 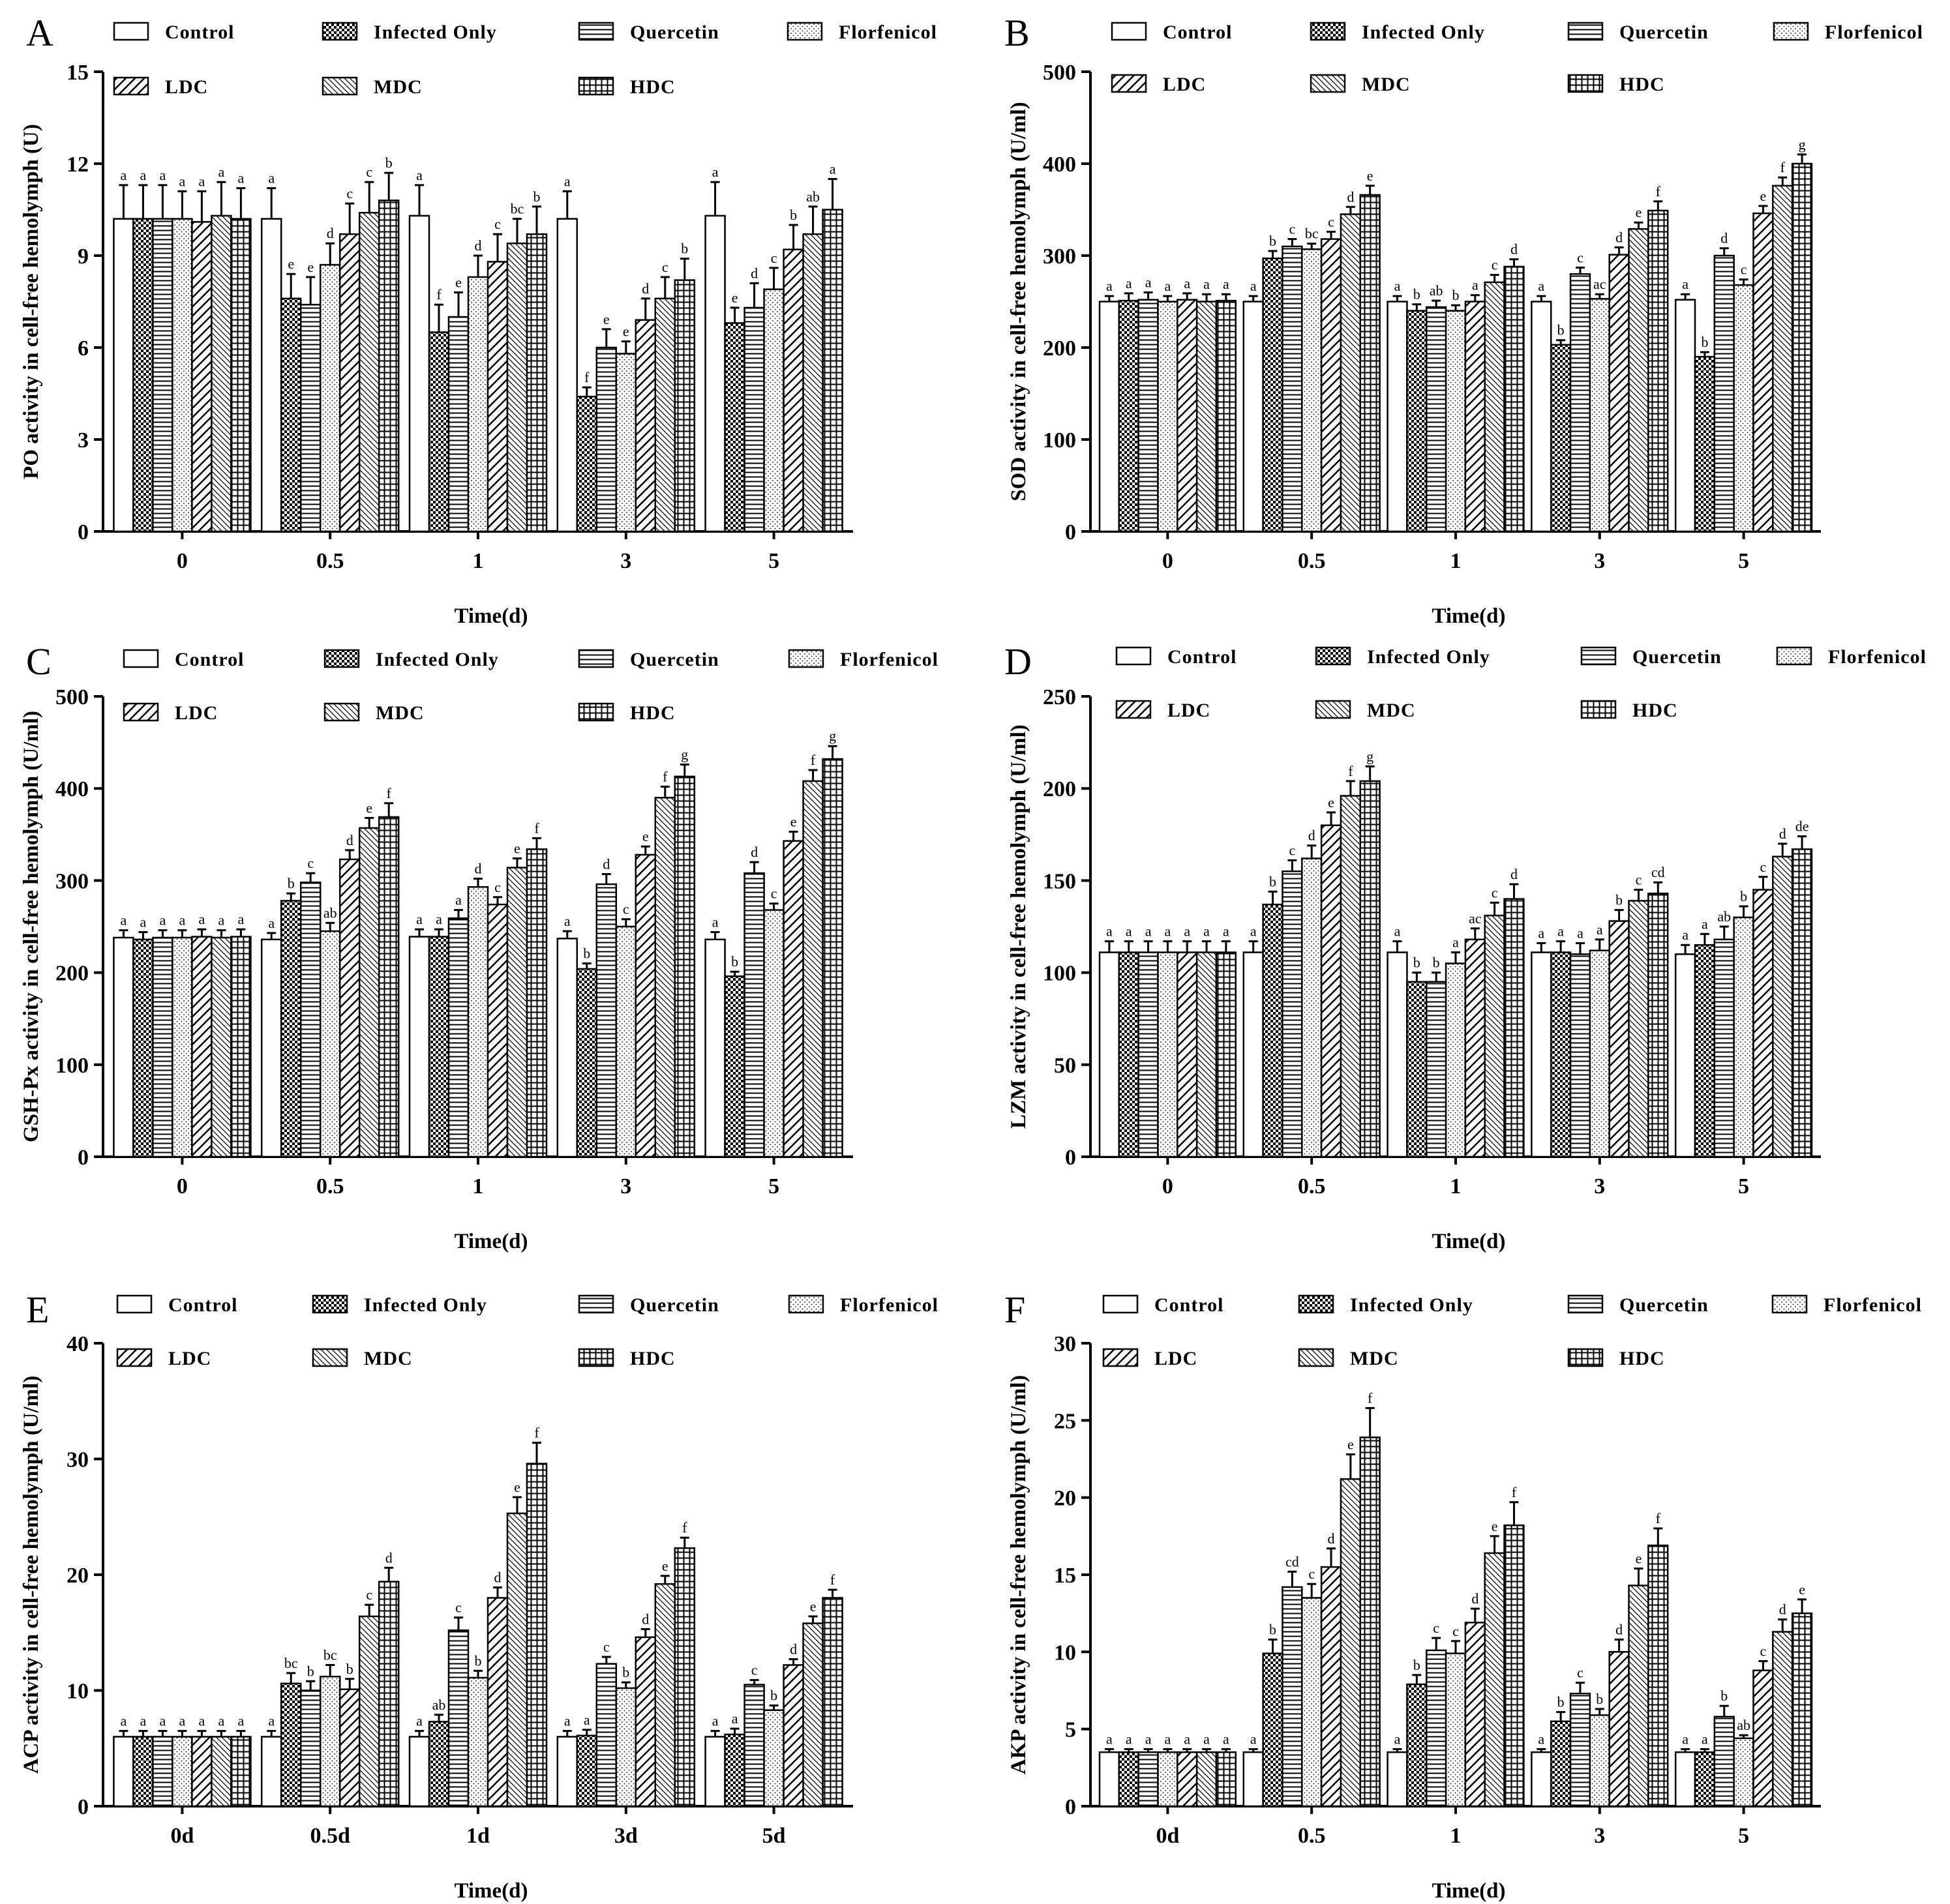 What do you see at coordinates (39, 661) in the screenshot?
I see `panel-letter: C` at bounding box center [39, 661].